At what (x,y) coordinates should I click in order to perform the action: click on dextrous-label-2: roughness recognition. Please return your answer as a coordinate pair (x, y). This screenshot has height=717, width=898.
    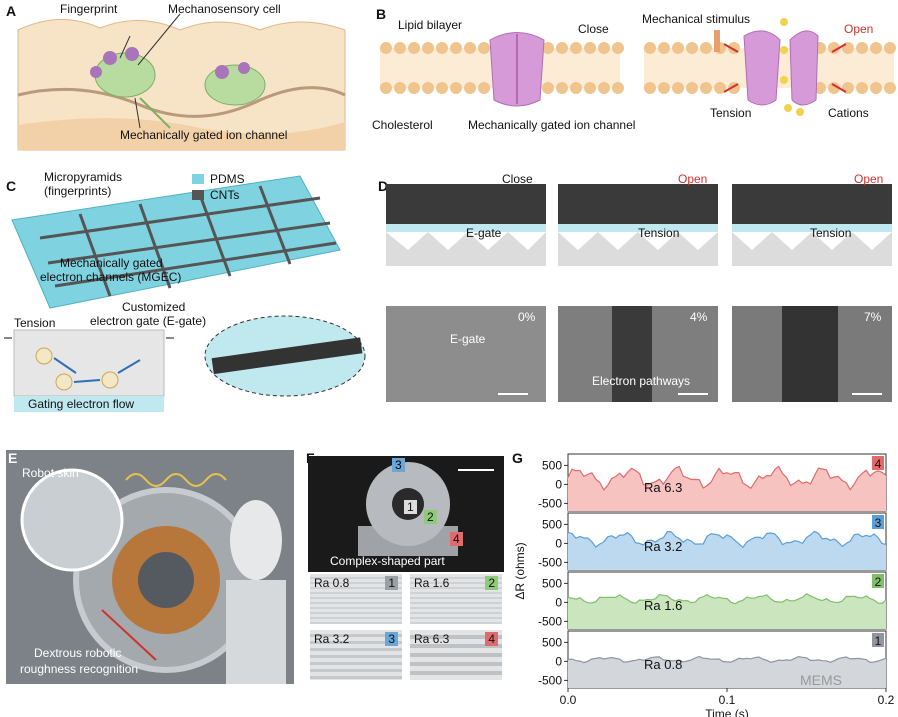
    Looking at the image, I should click on (79, 669).